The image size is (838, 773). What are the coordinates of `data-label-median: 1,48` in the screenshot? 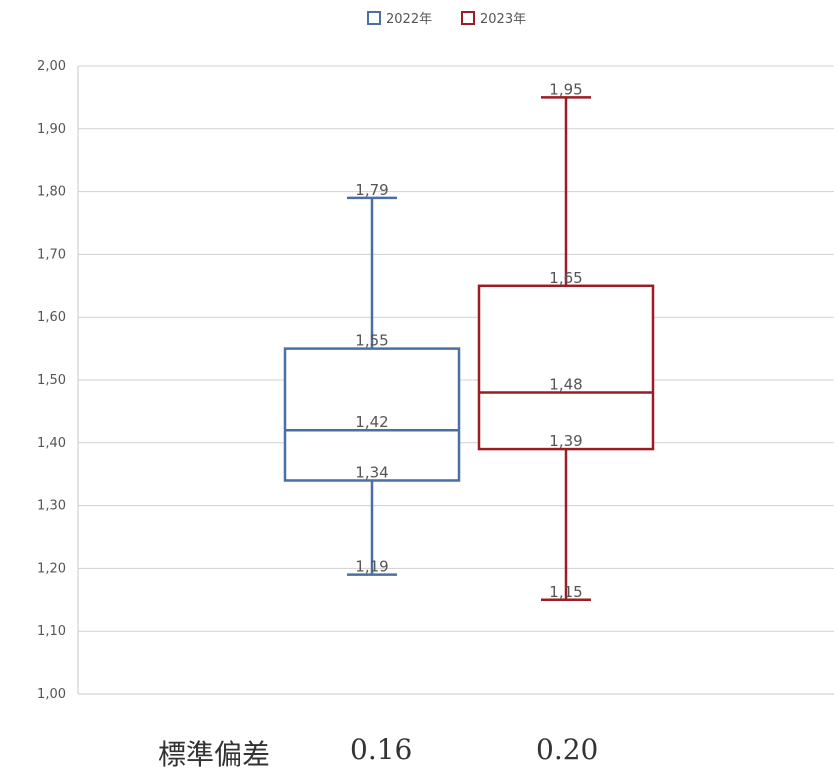 It's located at (565, 385).